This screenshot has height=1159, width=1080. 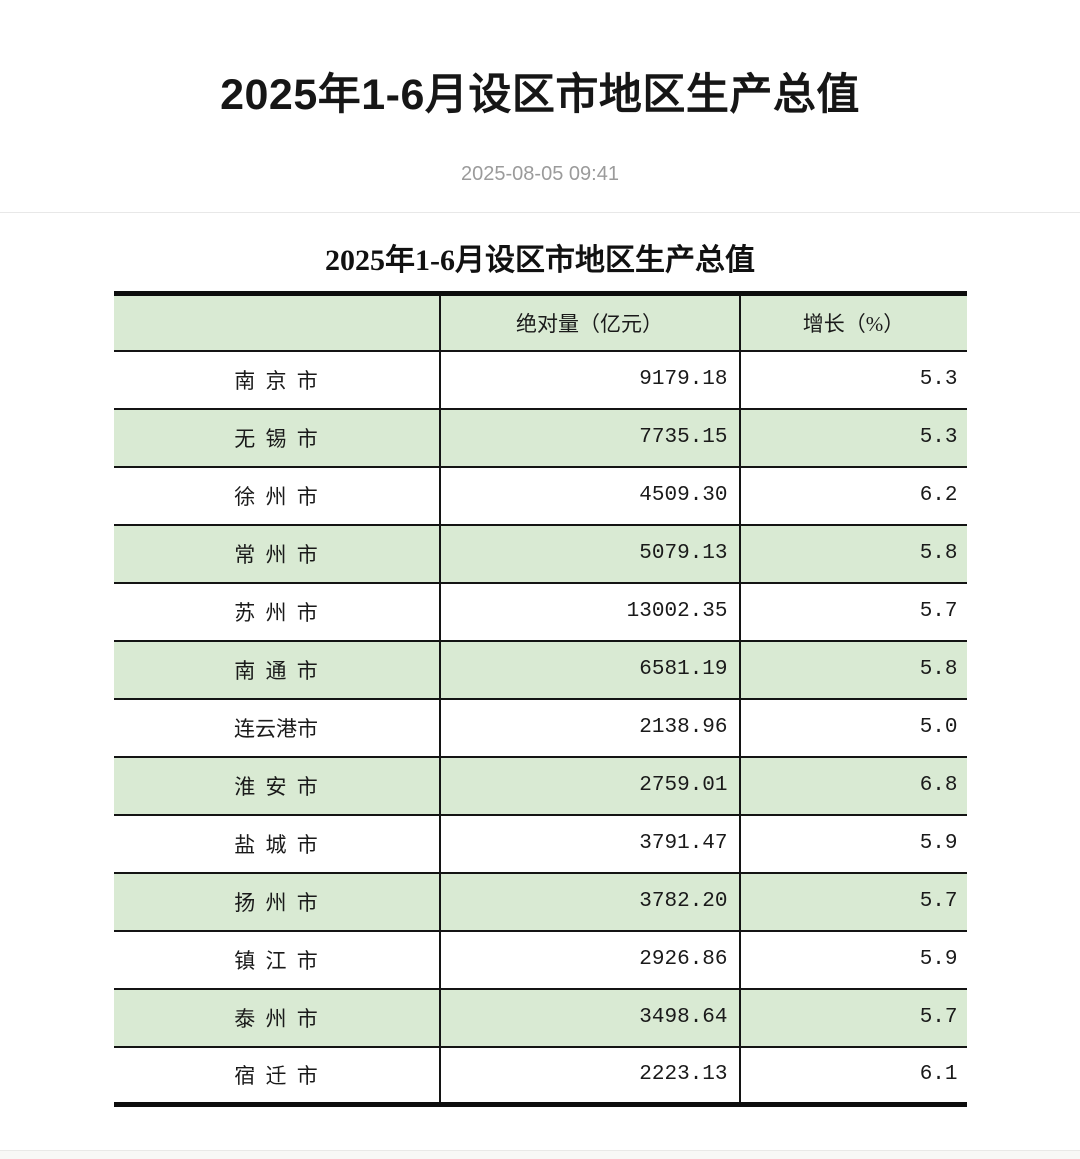 I want to click on absolute-amount-cell: 3782.20, so click(x=590, y=902).